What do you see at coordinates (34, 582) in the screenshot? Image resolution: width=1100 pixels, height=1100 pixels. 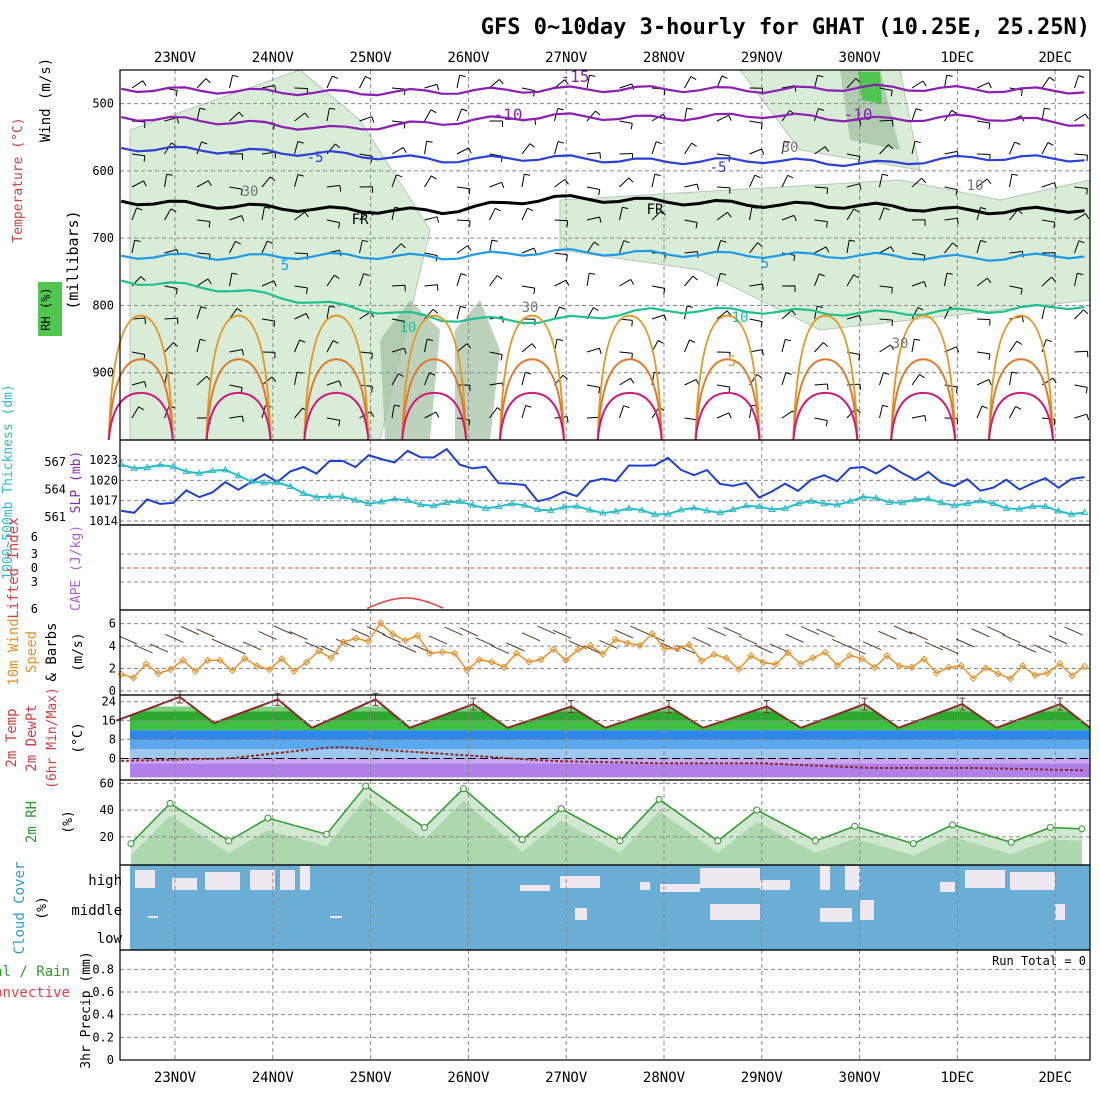 I see `li-tick-label: 3` at bounding box center [34, 582].